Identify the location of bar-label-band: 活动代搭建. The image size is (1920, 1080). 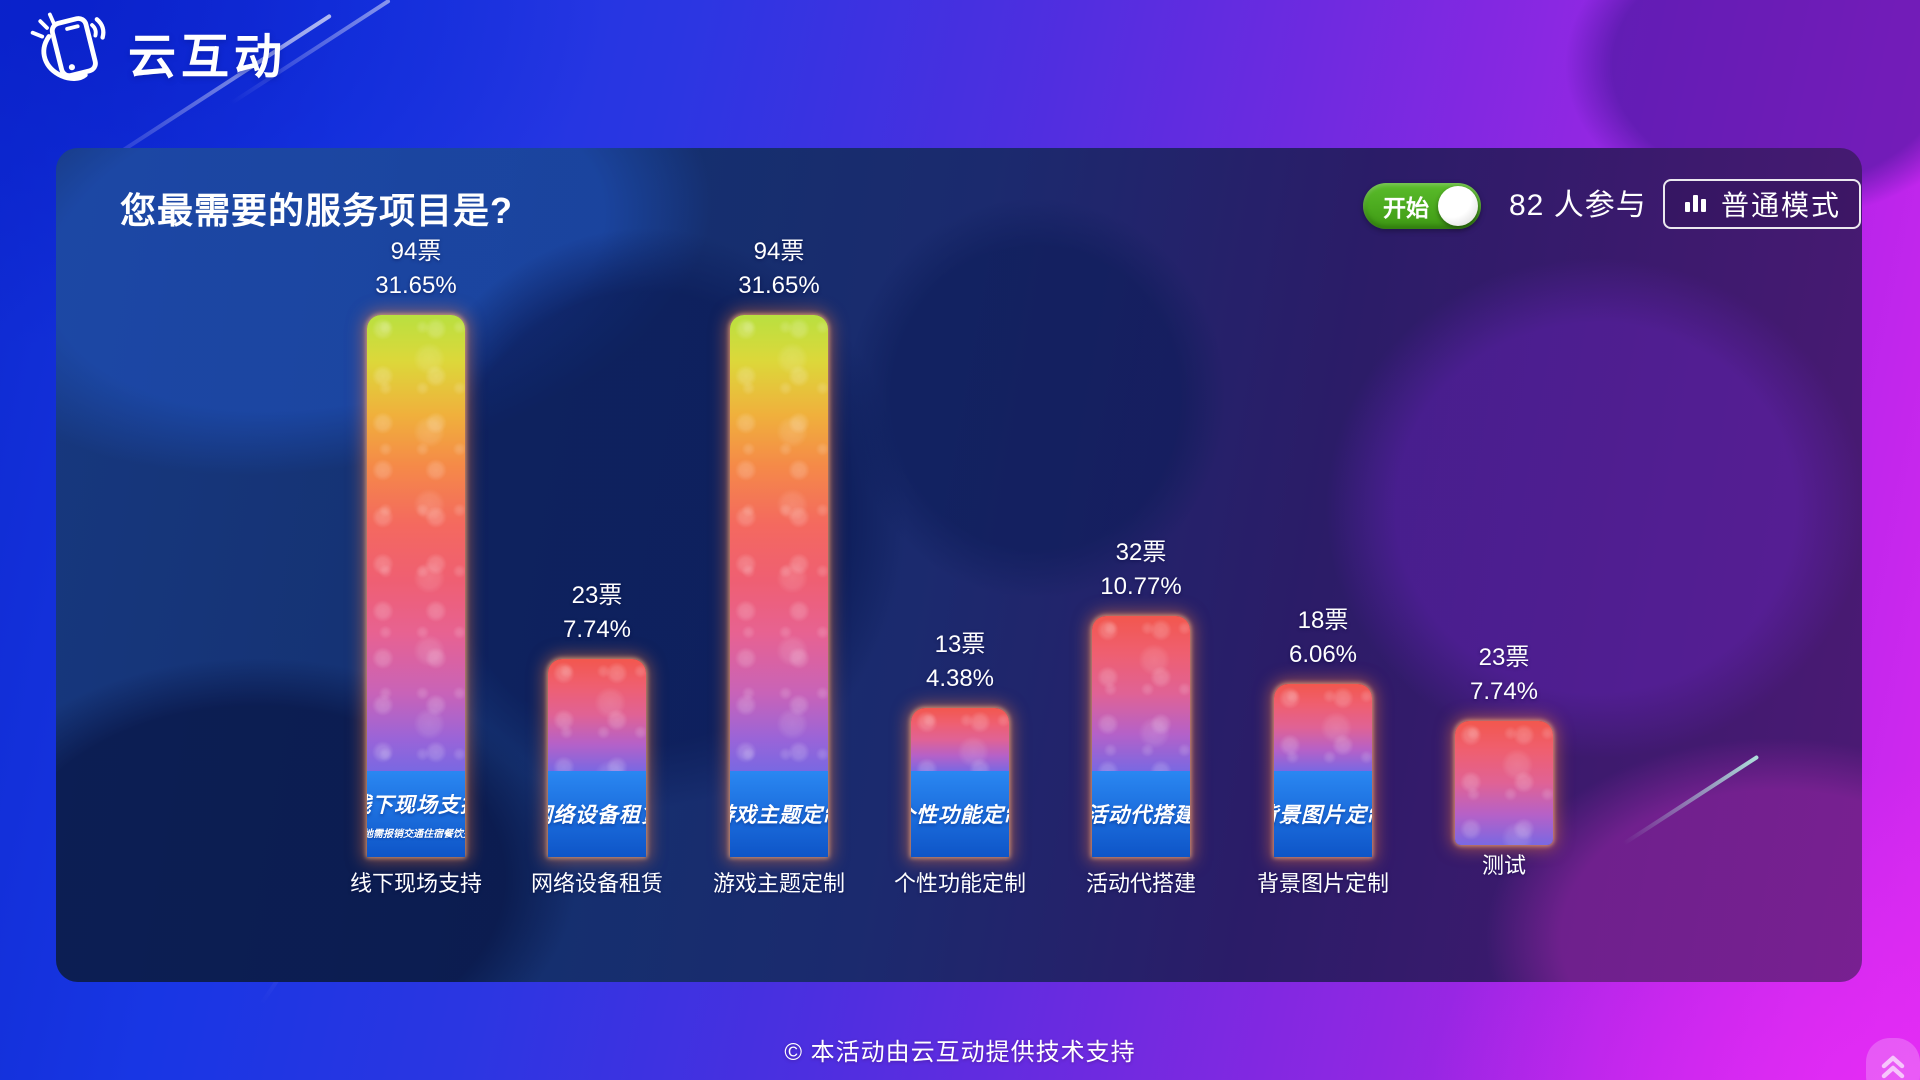
(1141, 814).